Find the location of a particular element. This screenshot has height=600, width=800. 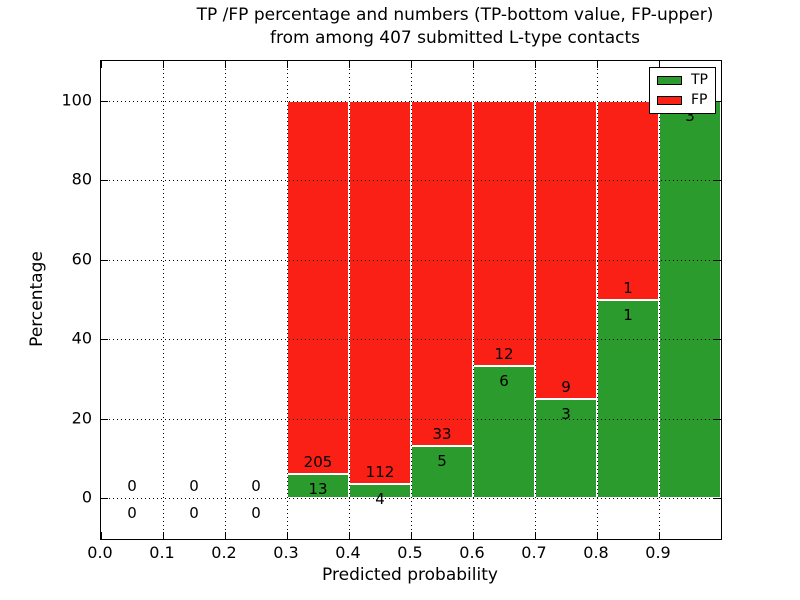

tp-legend-label: TP is located at coordinates (699, 80).